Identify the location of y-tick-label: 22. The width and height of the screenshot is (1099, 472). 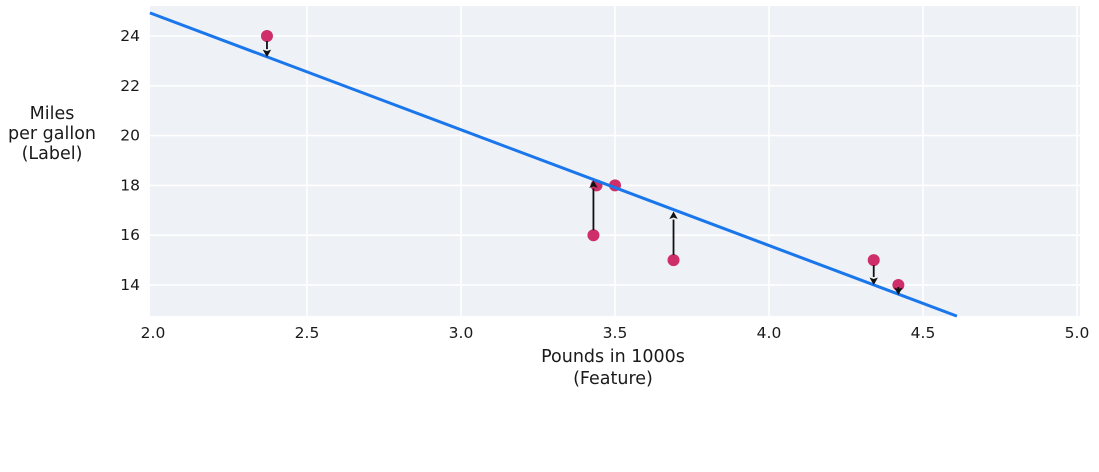
(130, 86).